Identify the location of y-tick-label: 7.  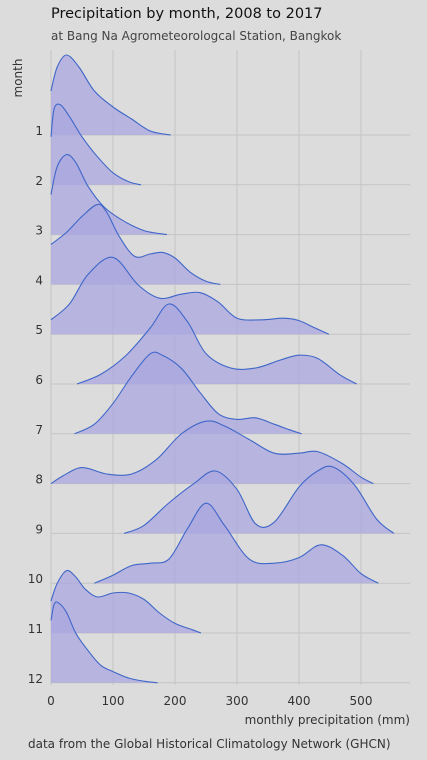
(39, 430).